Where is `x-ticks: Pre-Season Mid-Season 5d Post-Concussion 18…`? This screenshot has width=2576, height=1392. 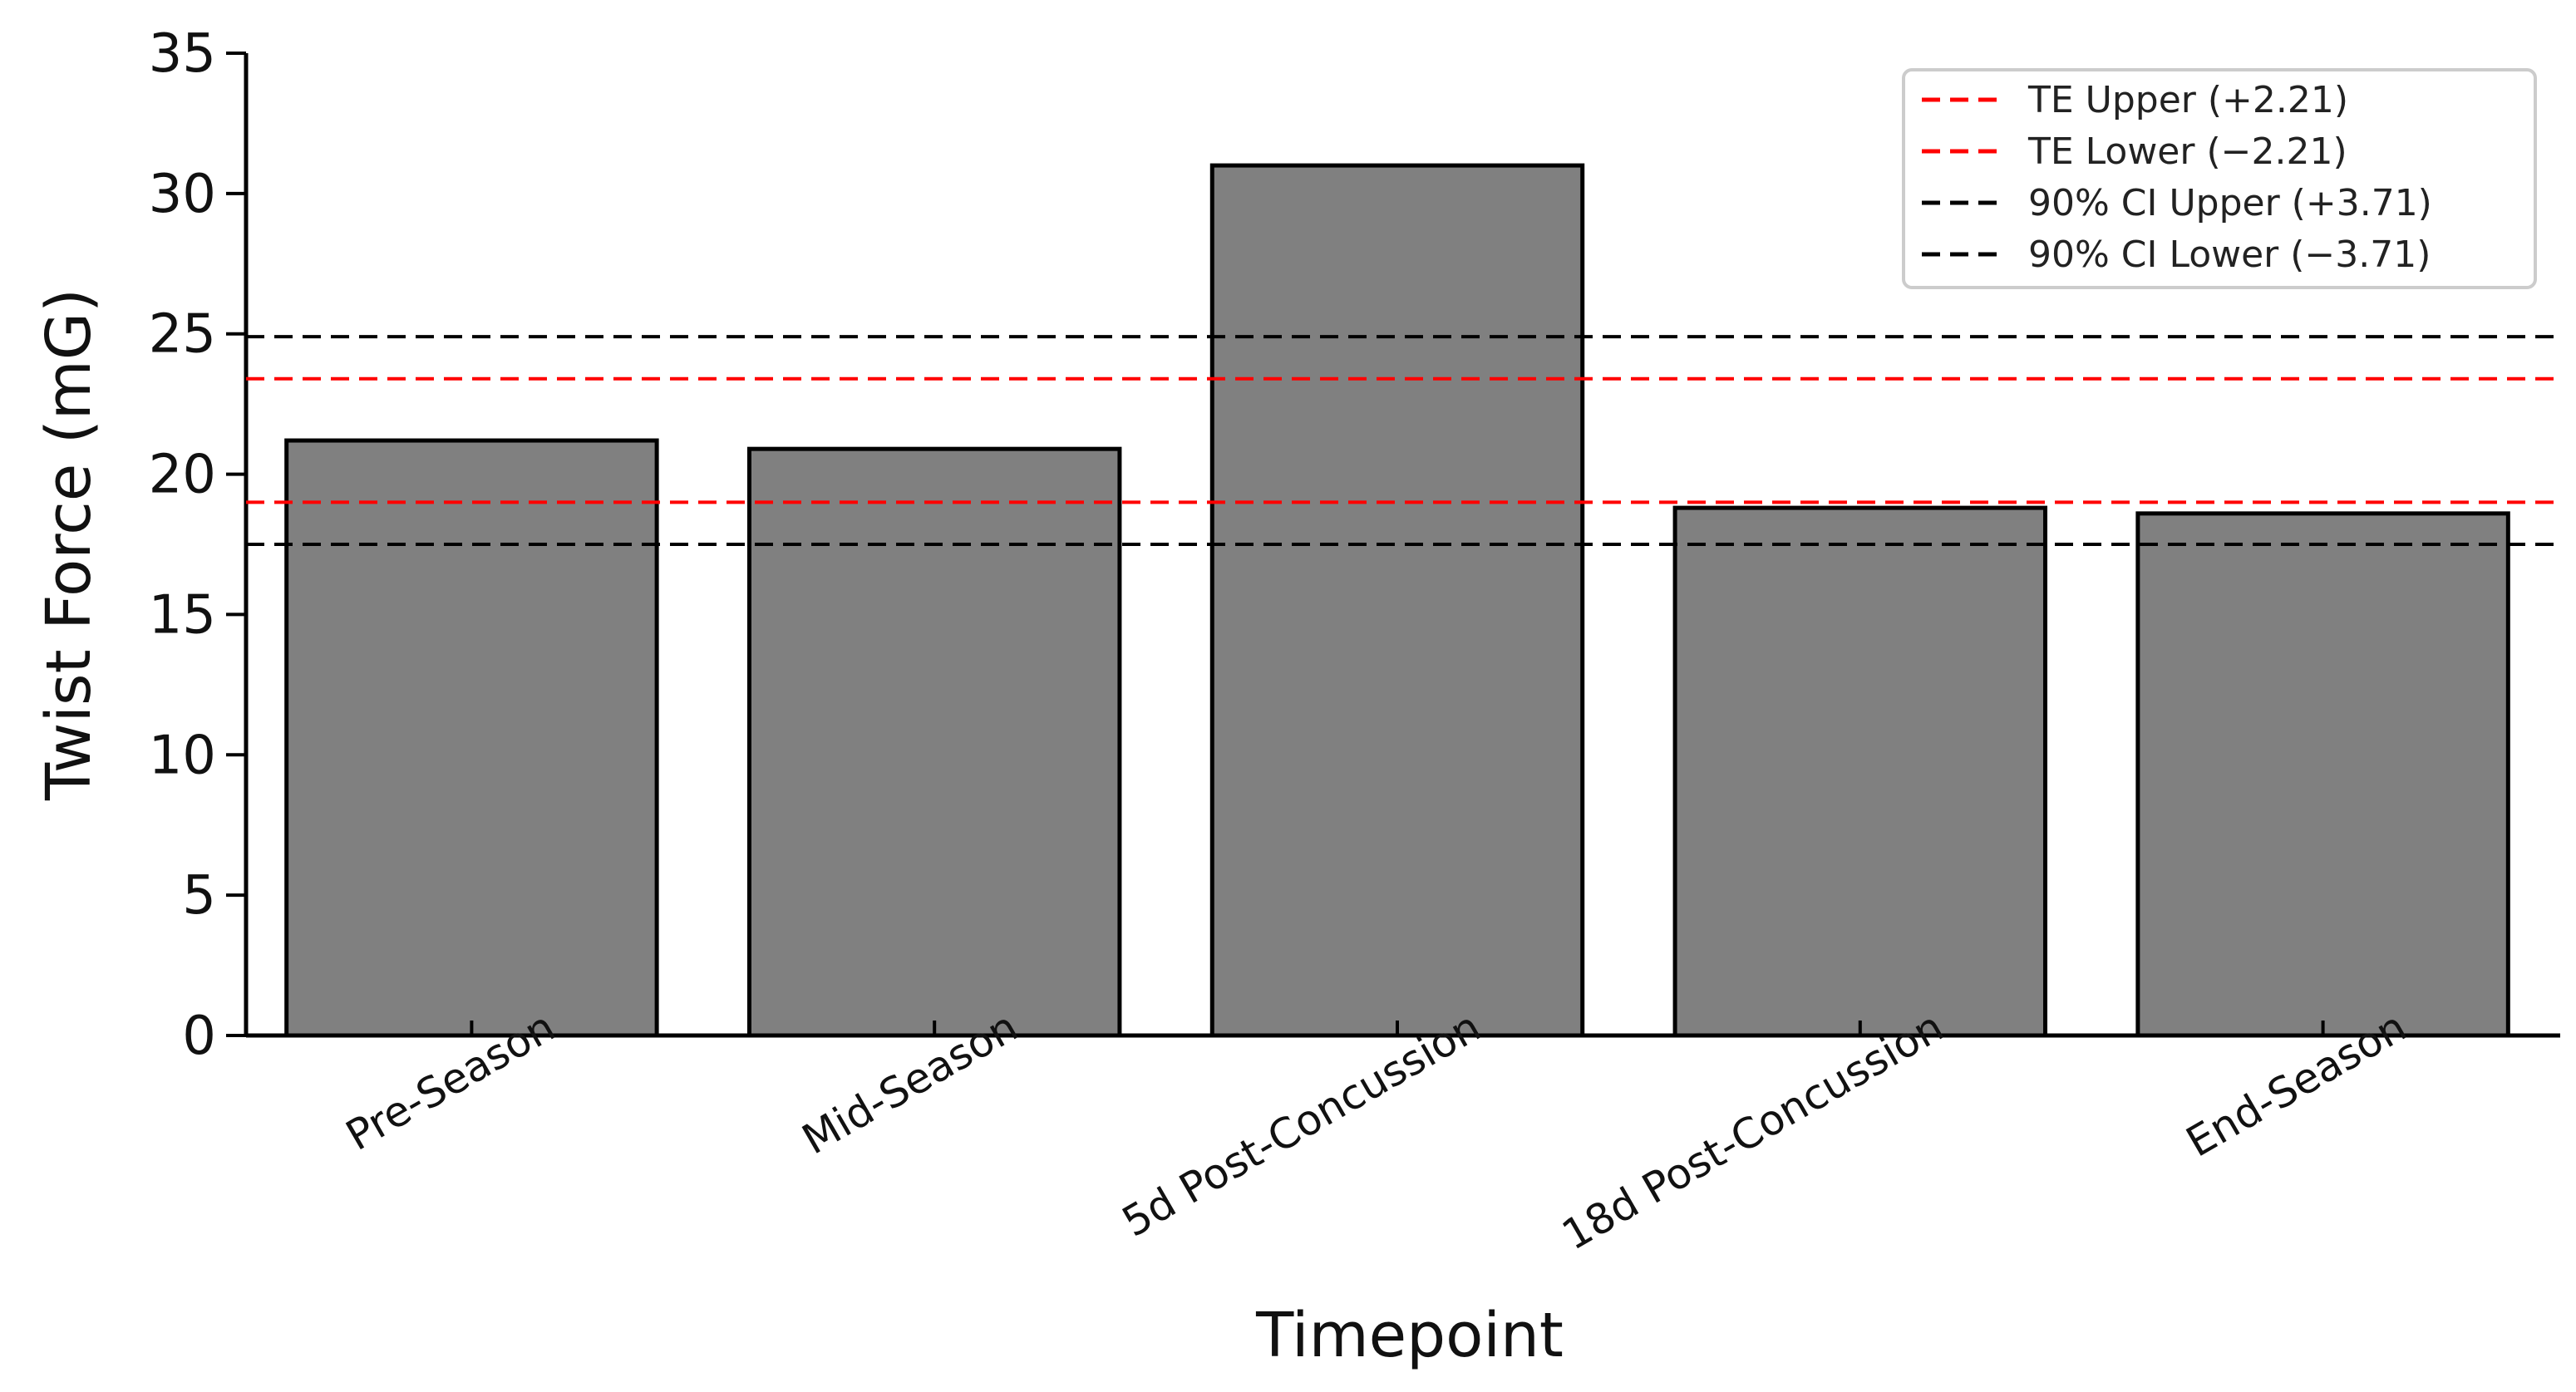
x-ticks: Pre-Season Mid-Season 5d Post-Concussion 18… is located at coordinates (1376, 1131).